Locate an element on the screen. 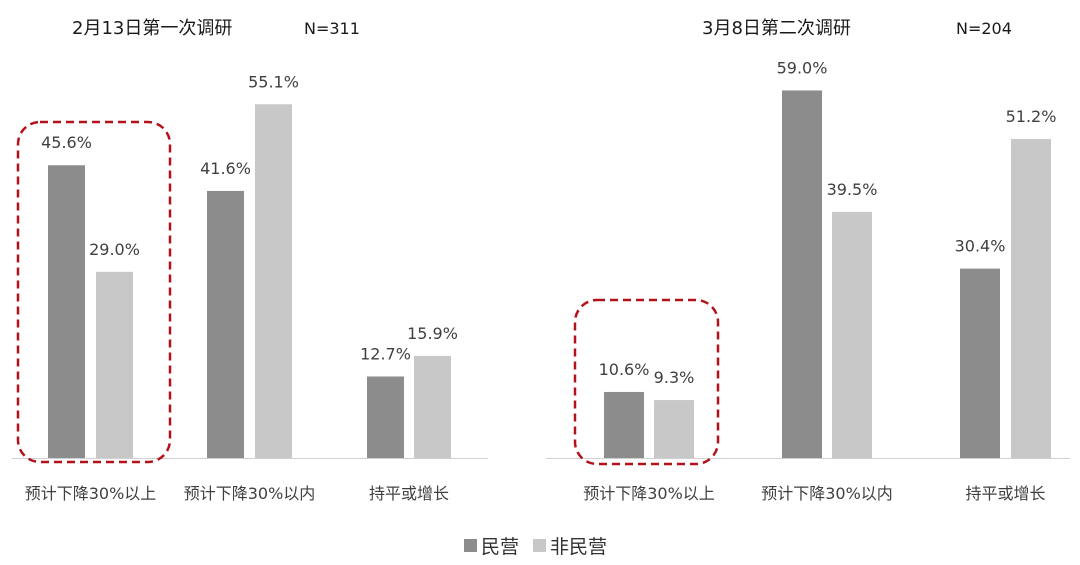 This screenshot has width=1080, height=565. chart1-title: 2月13日第一次调研 is located at coordinates (152, 28).